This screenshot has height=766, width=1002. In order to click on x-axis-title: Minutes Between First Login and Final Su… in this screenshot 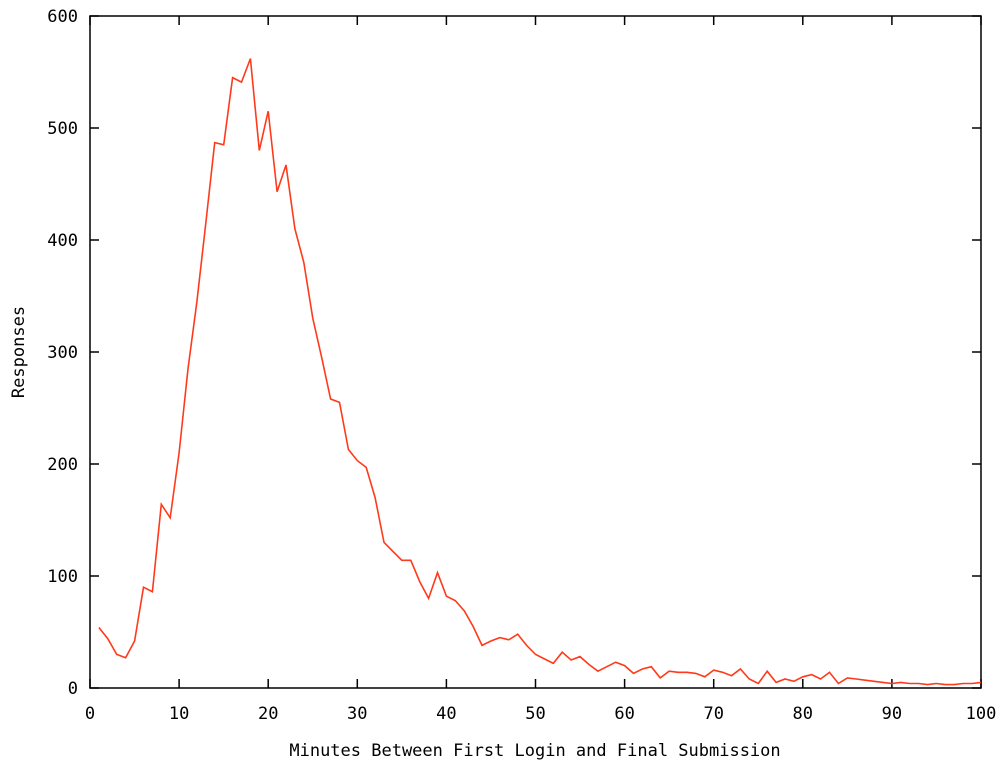, I will do `click(534, 751)`.